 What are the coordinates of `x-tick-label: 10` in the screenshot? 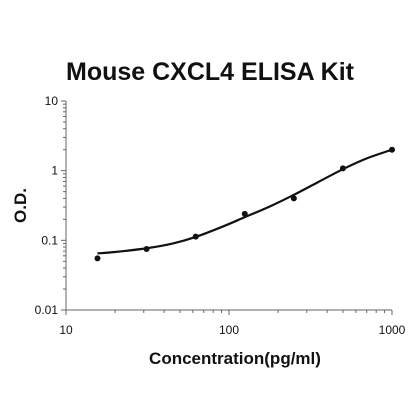 It's located at (66, 330).